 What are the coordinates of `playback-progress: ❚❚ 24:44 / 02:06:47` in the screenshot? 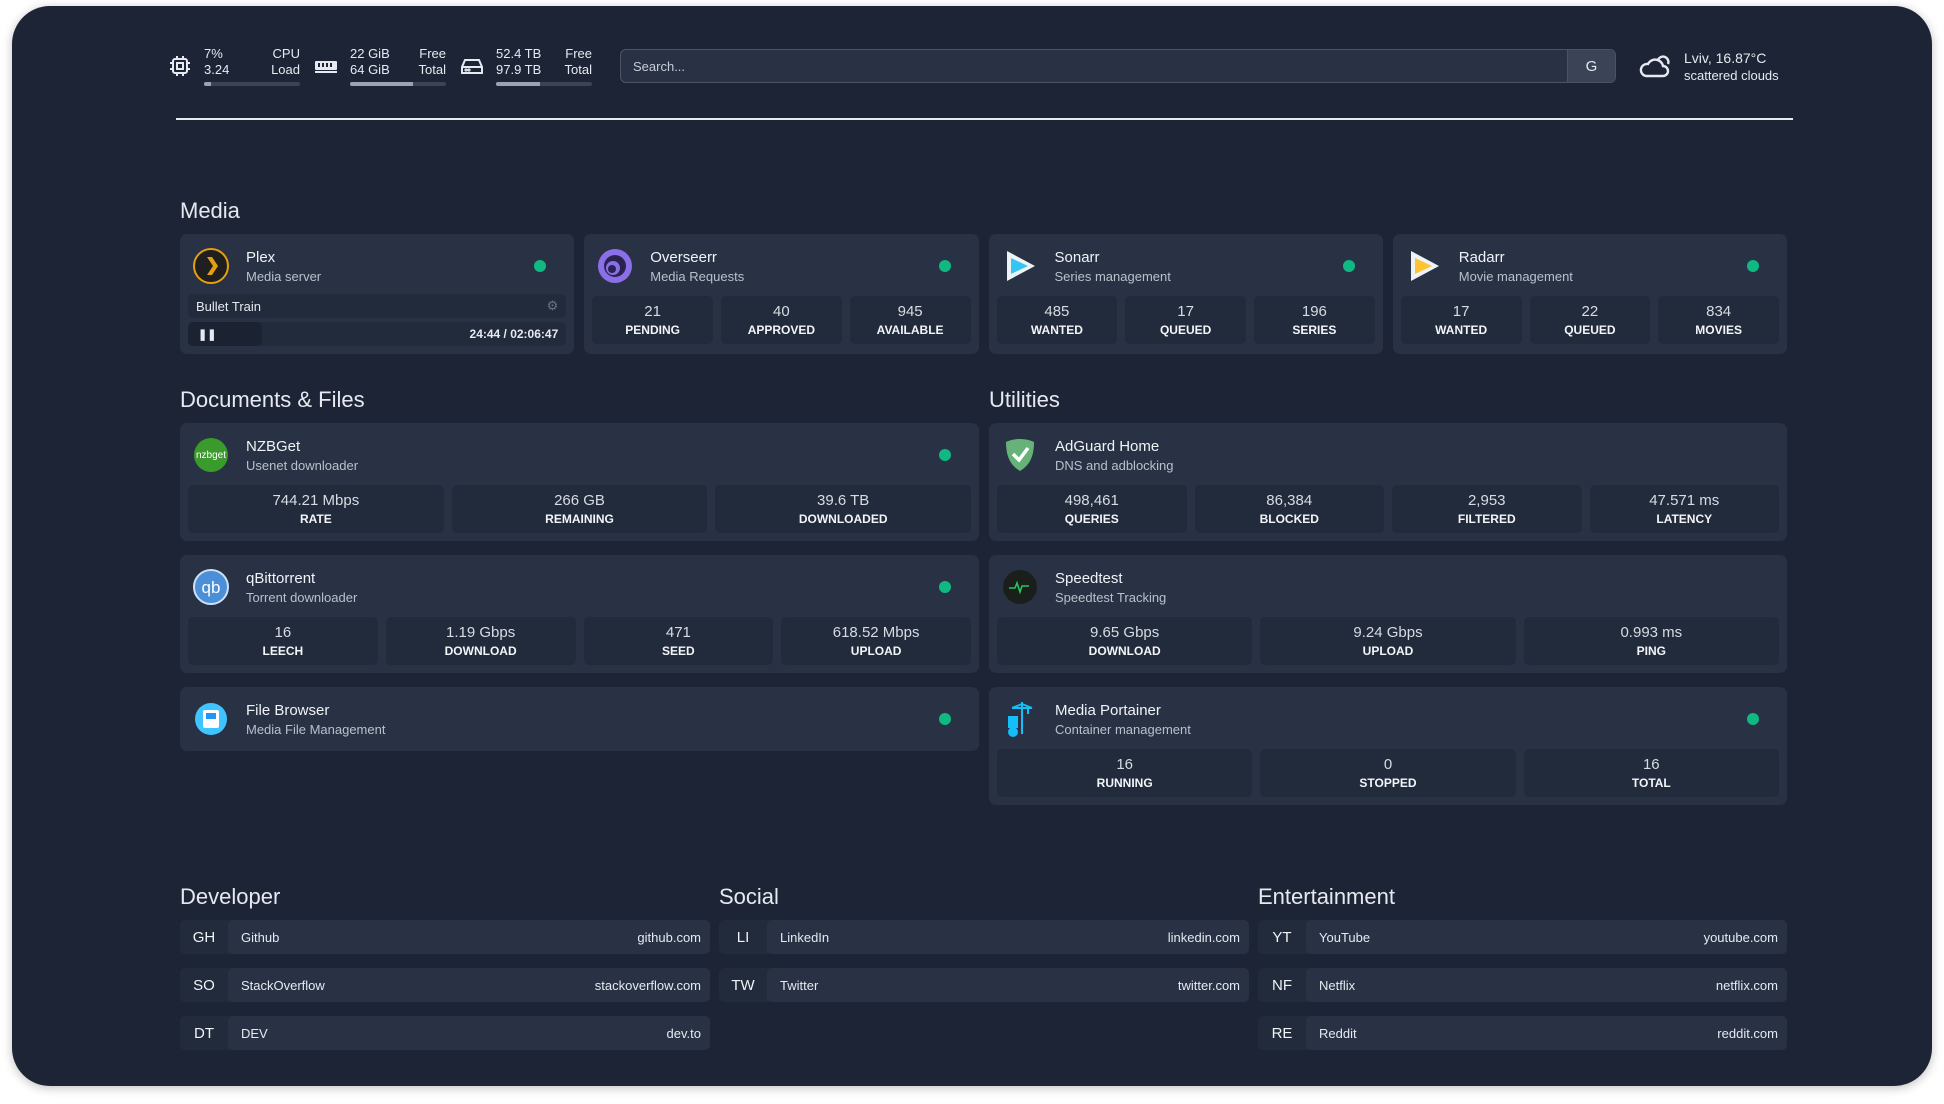 It's located at (377, 334).